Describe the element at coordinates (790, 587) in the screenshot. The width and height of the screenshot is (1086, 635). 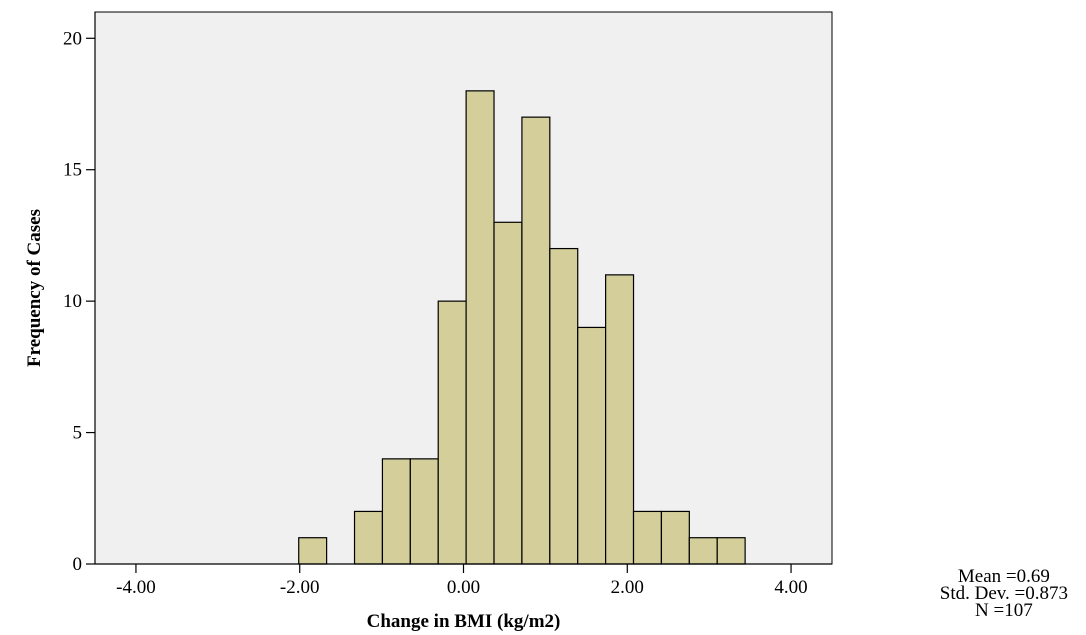
I see `x-tick-label: 4.00` at that location.